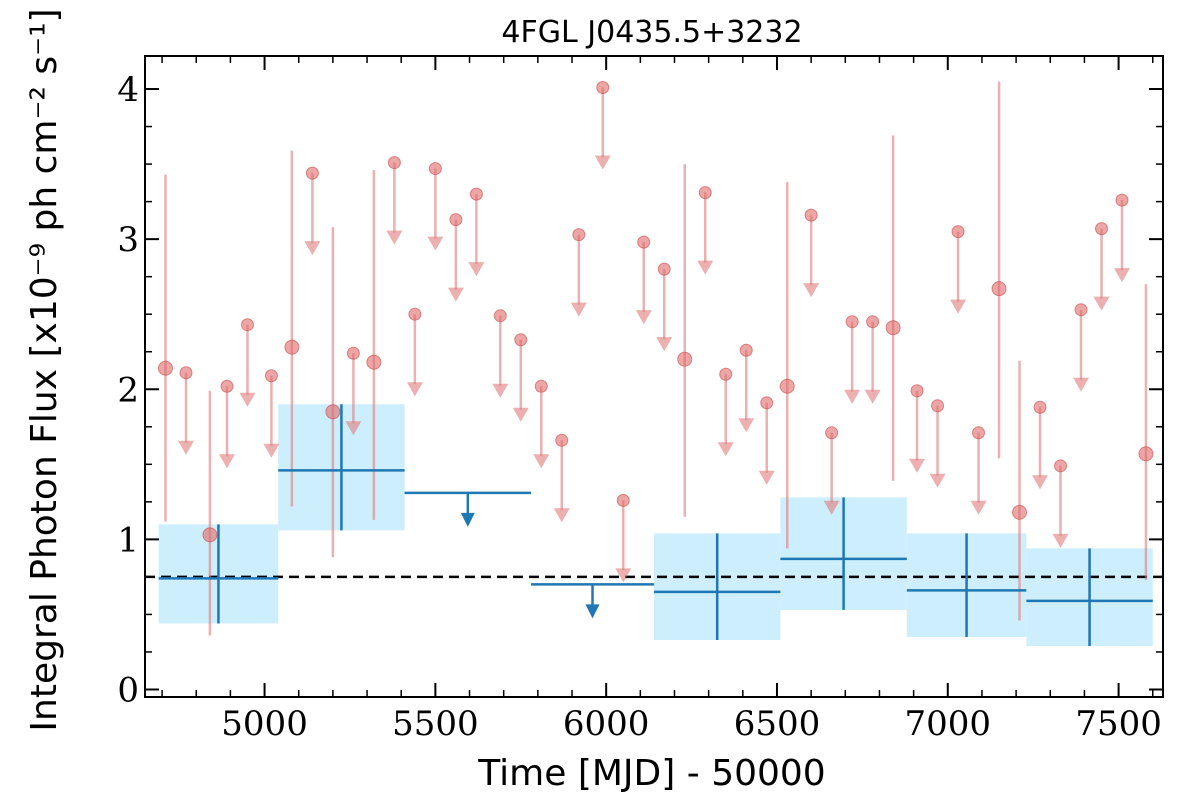  I want to click on y-tick-label-3: 3, so click(128, 240).